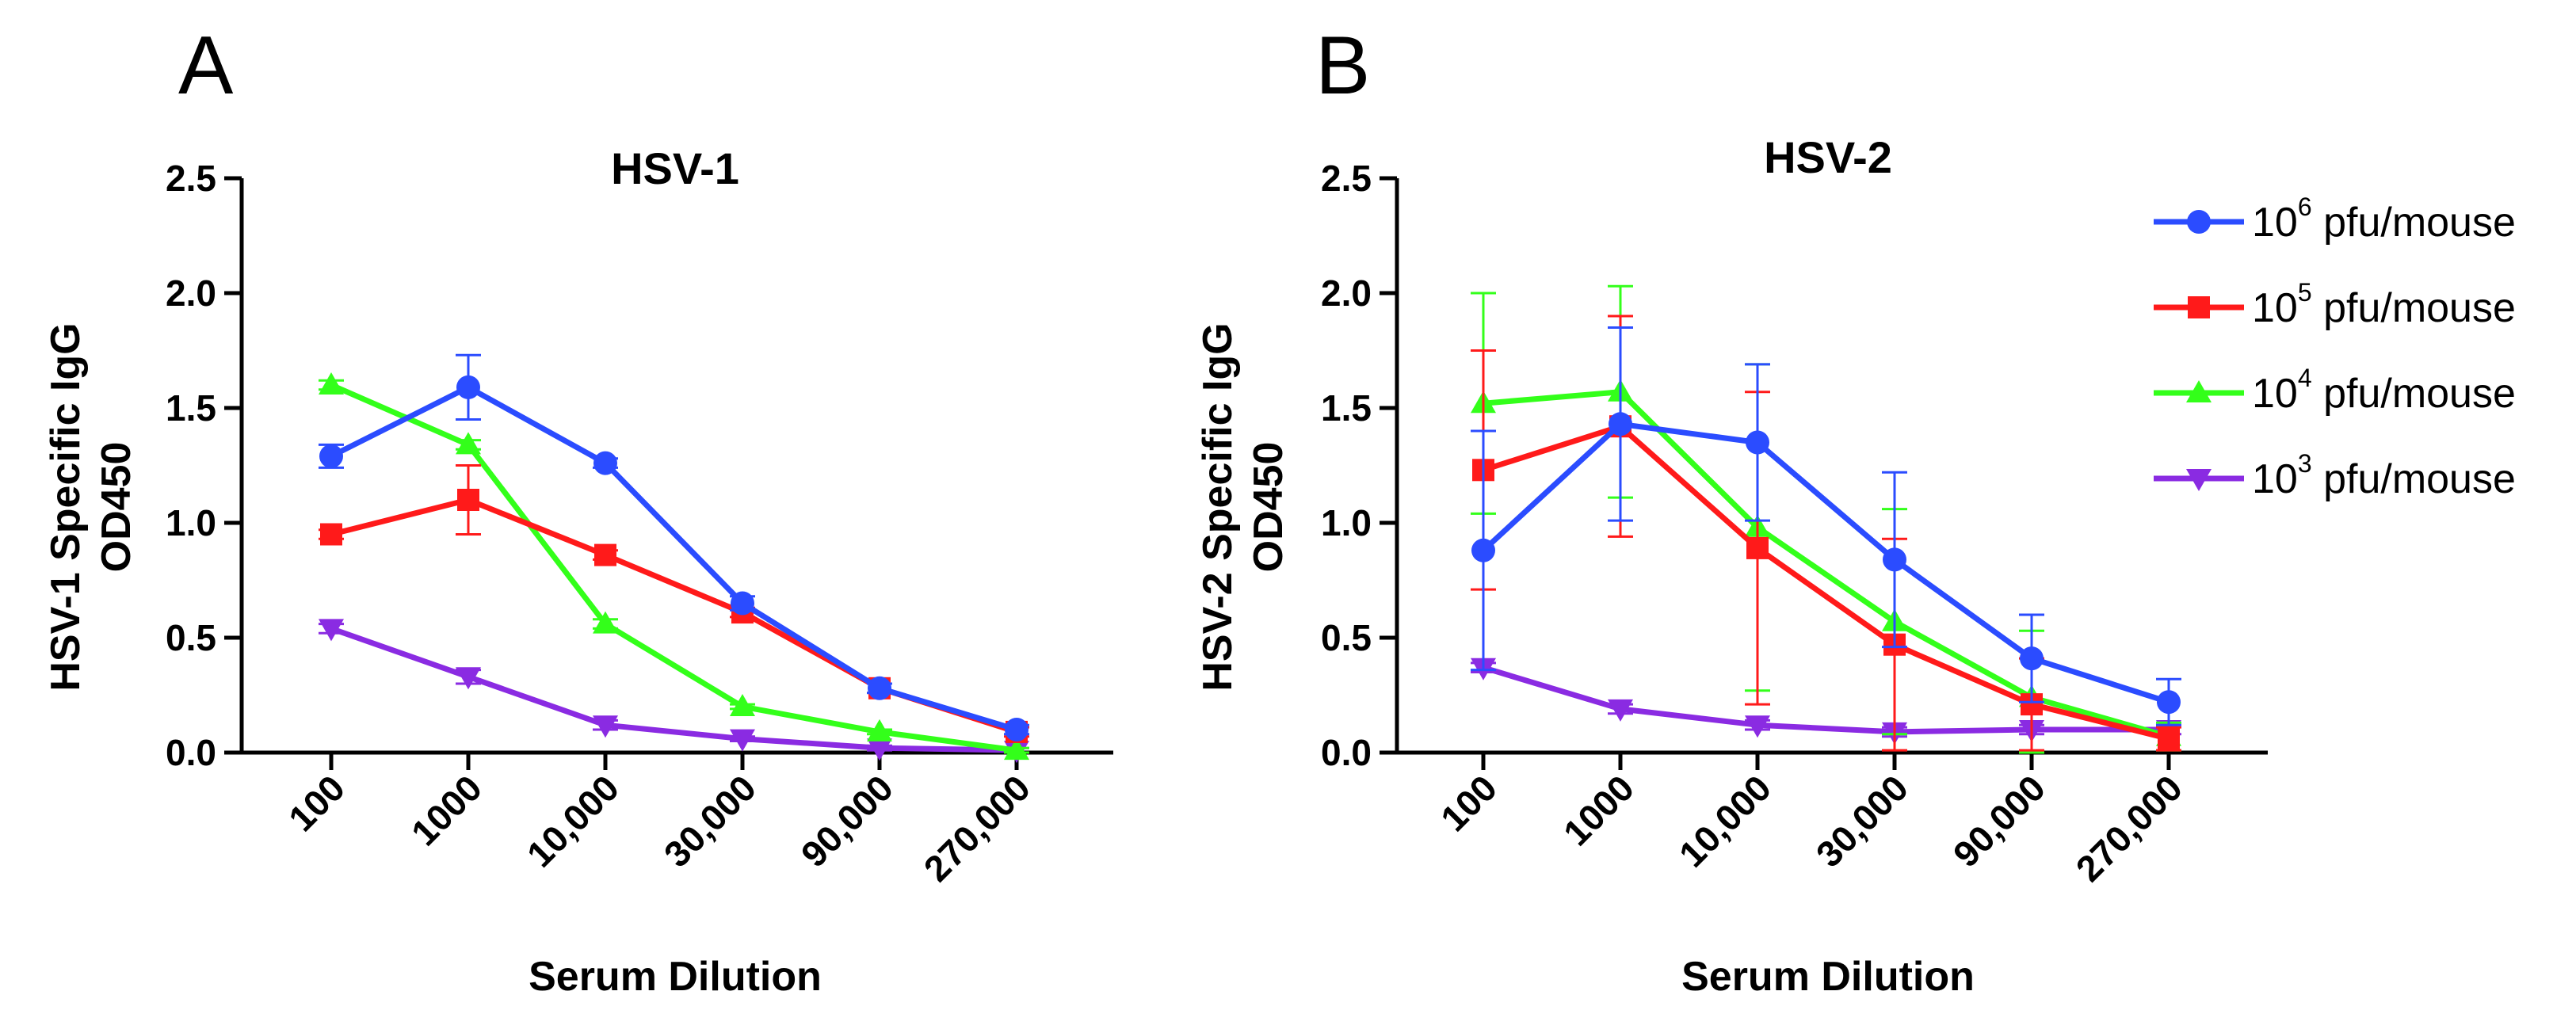 The height and width of the screenshot is (1014, 2576). I want to click on chart-title-b: HSV-2, so click(1828, 157).